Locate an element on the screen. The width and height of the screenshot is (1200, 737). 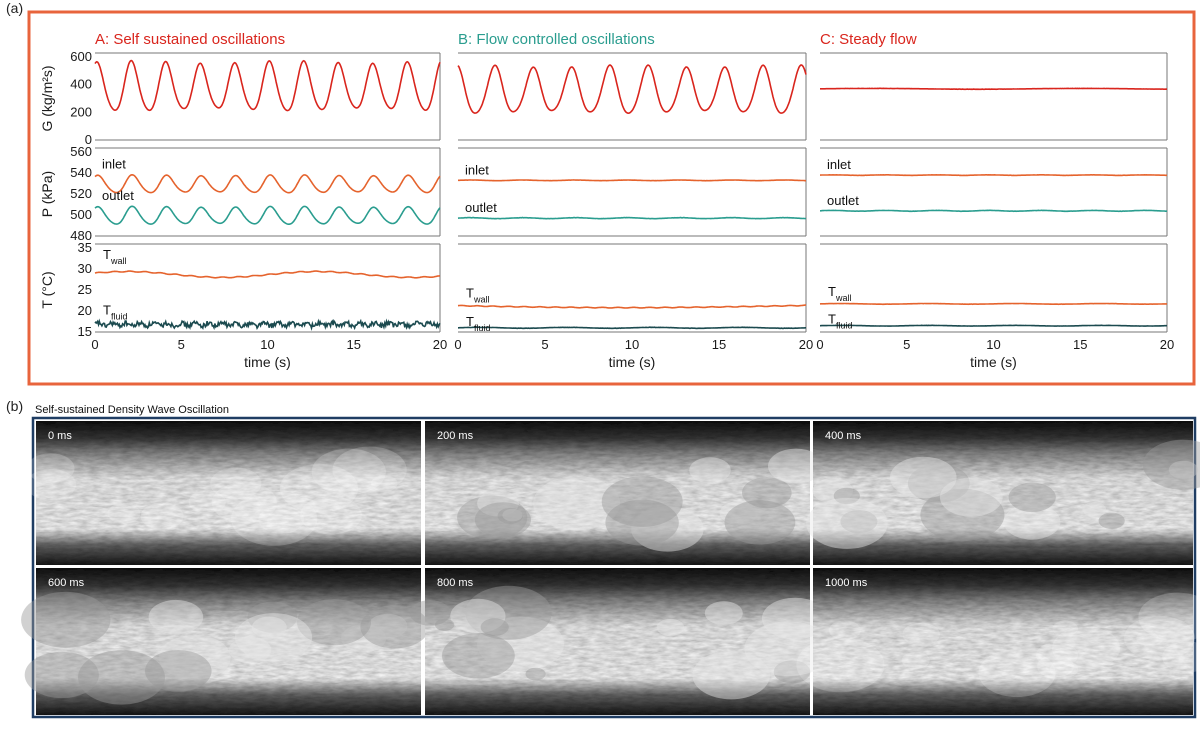
snapshot-frame: 600 ms is located at coordinates (225, 641).